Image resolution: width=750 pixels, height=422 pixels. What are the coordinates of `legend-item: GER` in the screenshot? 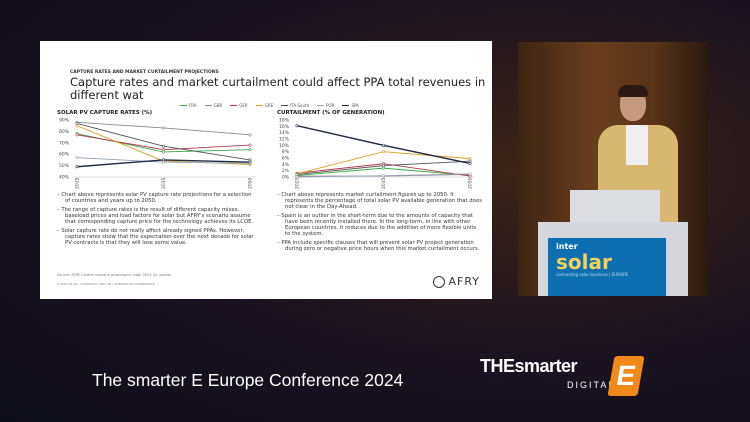 It's located at (239, 105).